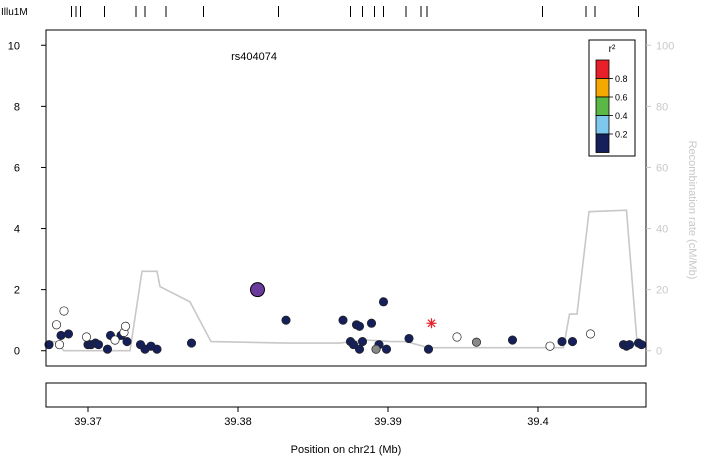 This screenshot has height=461, width=717. What do you see at coordinates (88, 422) in the screenshot?
I see `x-tick-label: 39.37` at bounding box center [88, 422].